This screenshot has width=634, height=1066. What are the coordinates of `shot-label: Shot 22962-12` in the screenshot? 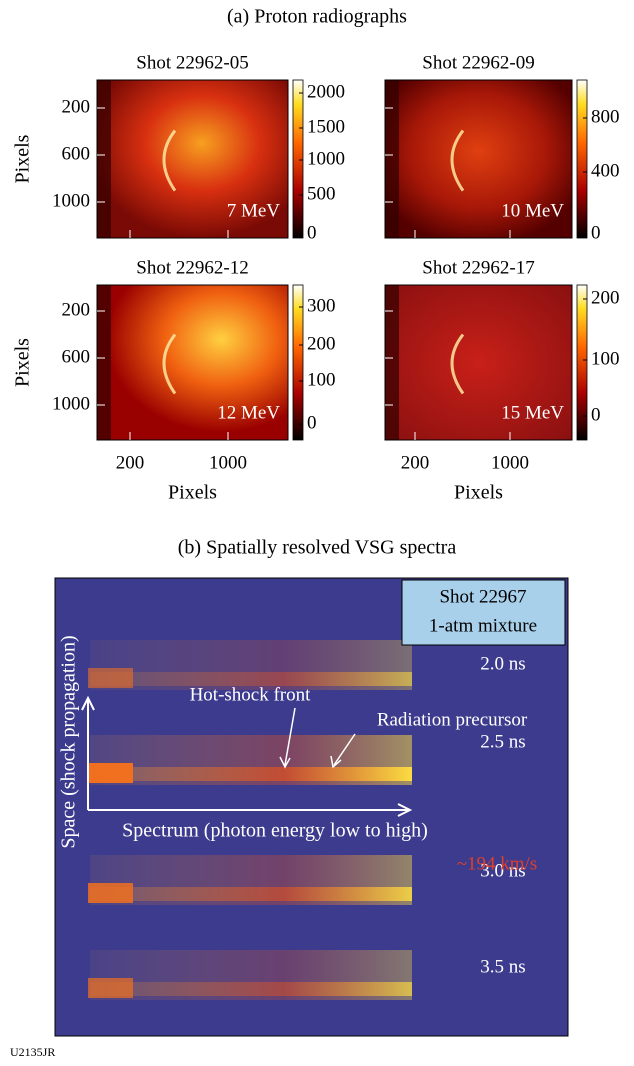 It's located at (192, 267).